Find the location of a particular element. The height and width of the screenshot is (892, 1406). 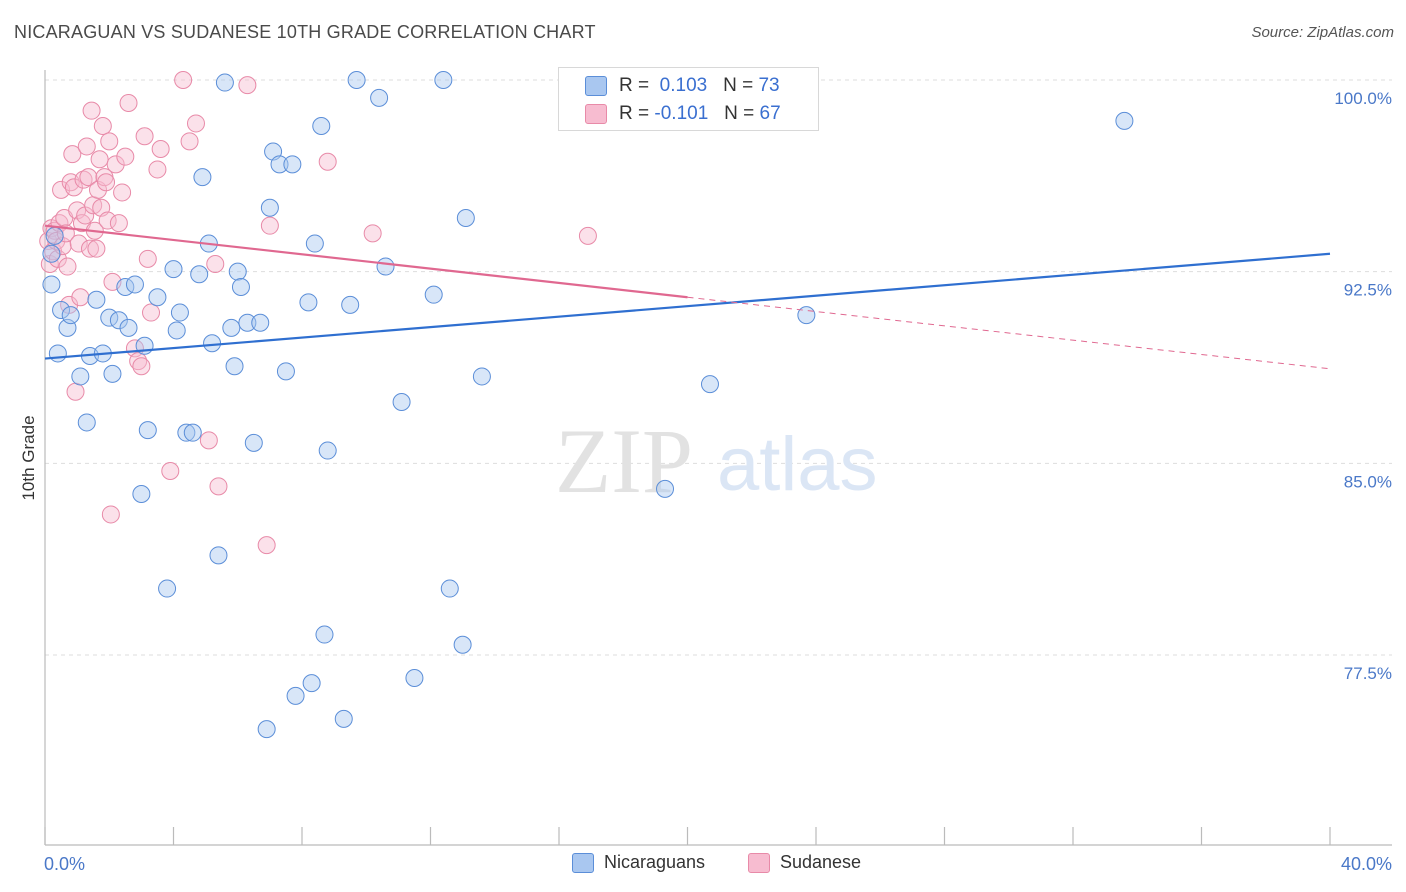

y-tick-label: 100.0% is located at coordinates (1363, 98).